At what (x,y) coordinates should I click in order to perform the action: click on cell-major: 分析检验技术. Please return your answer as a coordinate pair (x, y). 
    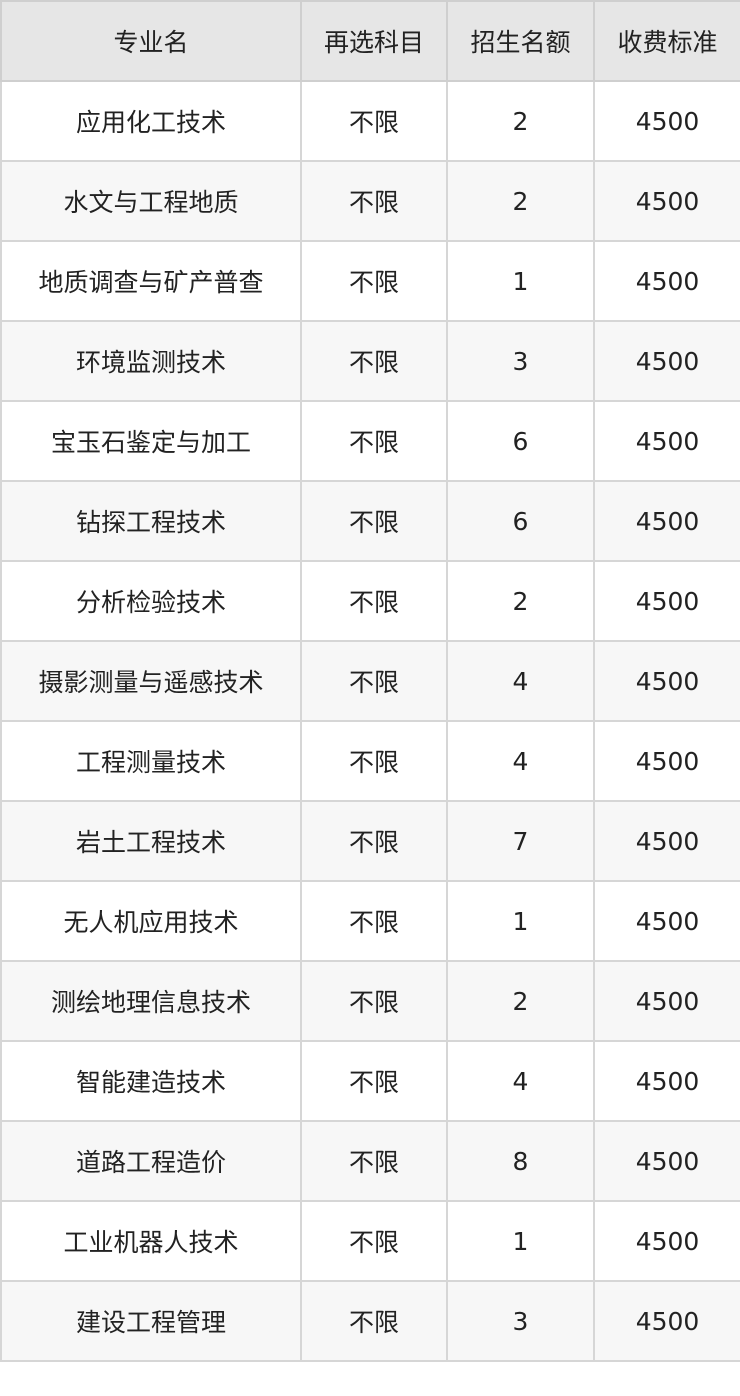
    Looking at the image, I should click on (151, 601).